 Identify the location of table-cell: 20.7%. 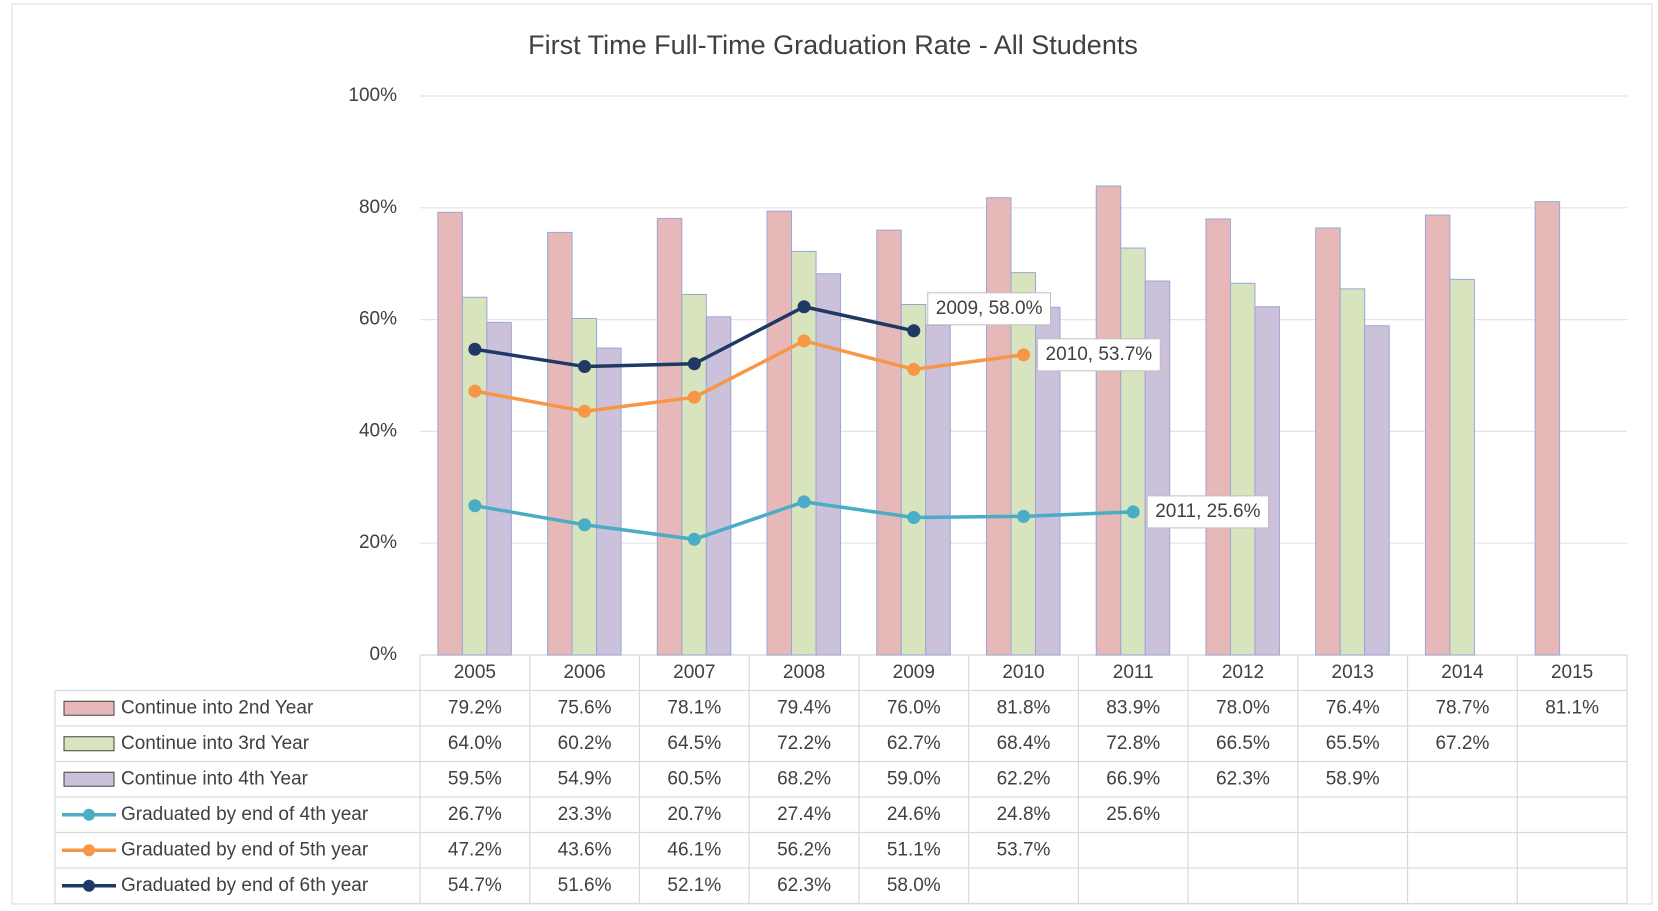
(694, 814).